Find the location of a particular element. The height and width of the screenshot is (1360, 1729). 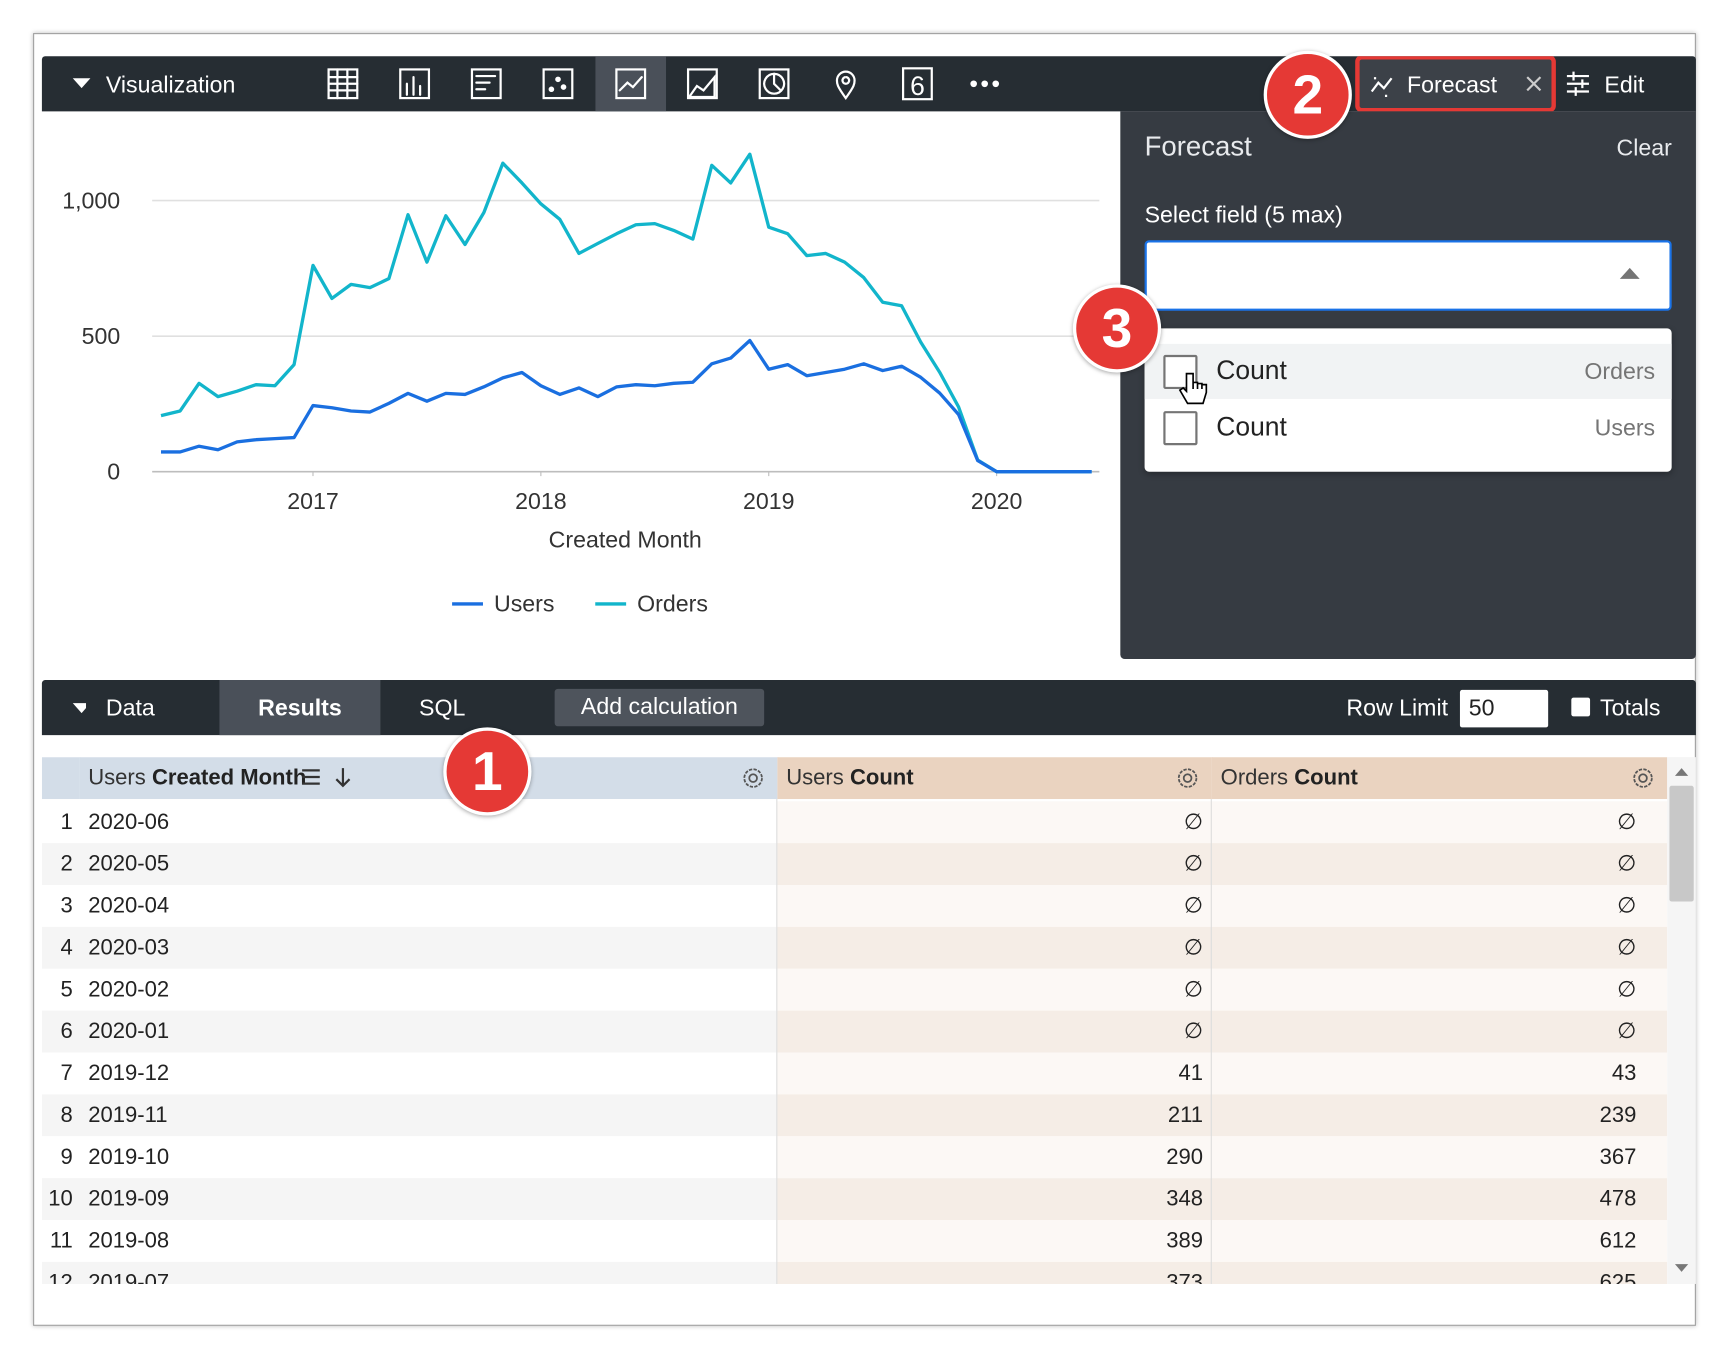

gear-ring is located at coordinates (753, 778).